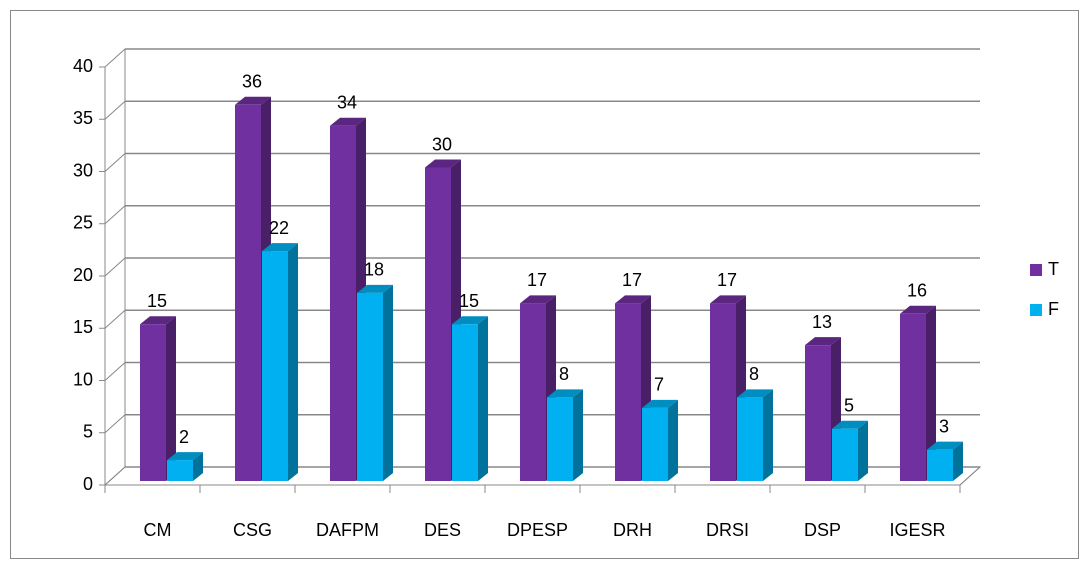 The width and height of the screenshot is (1089, 569). What do you see at coordinates (374, 270) in the screenshot?
I see `data-label: 18` at bounding box center [374, 270].